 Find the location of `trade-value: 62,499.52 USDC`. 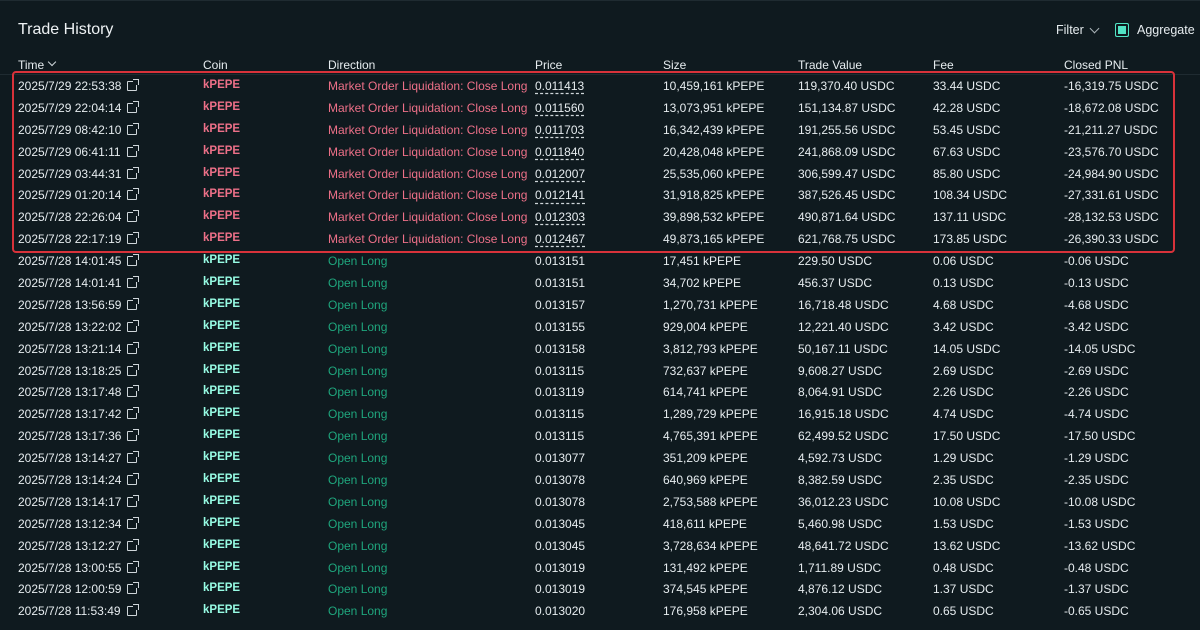

trade-value: 62,499.52 USDC is located at coordinates (843, 436).